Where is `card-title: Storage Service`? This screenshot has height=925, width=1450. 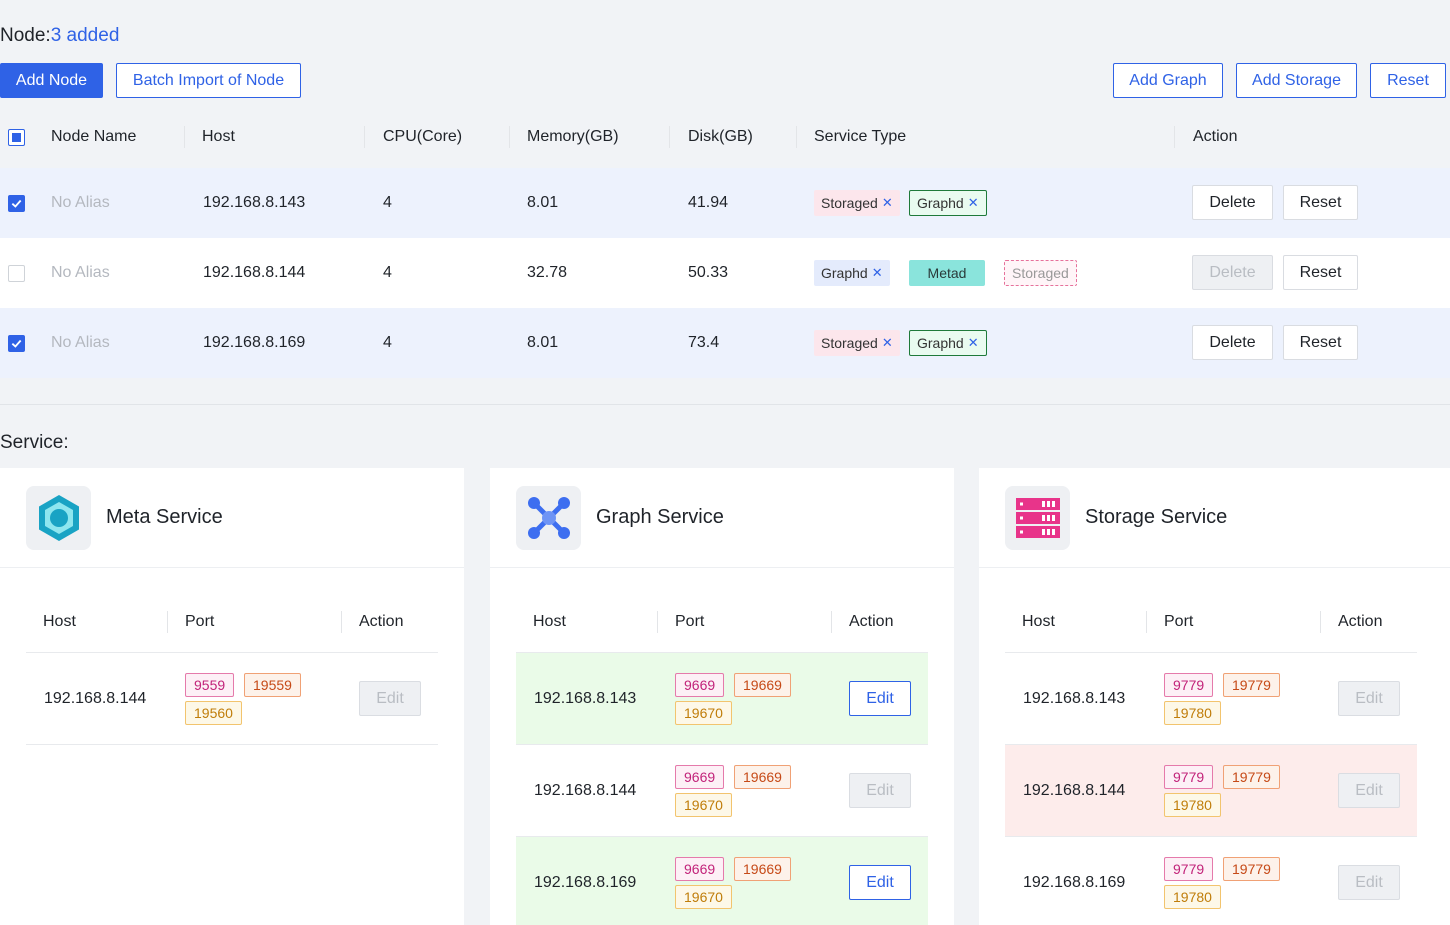 card-title: Storage Service is located at coordinates (1156, 517).